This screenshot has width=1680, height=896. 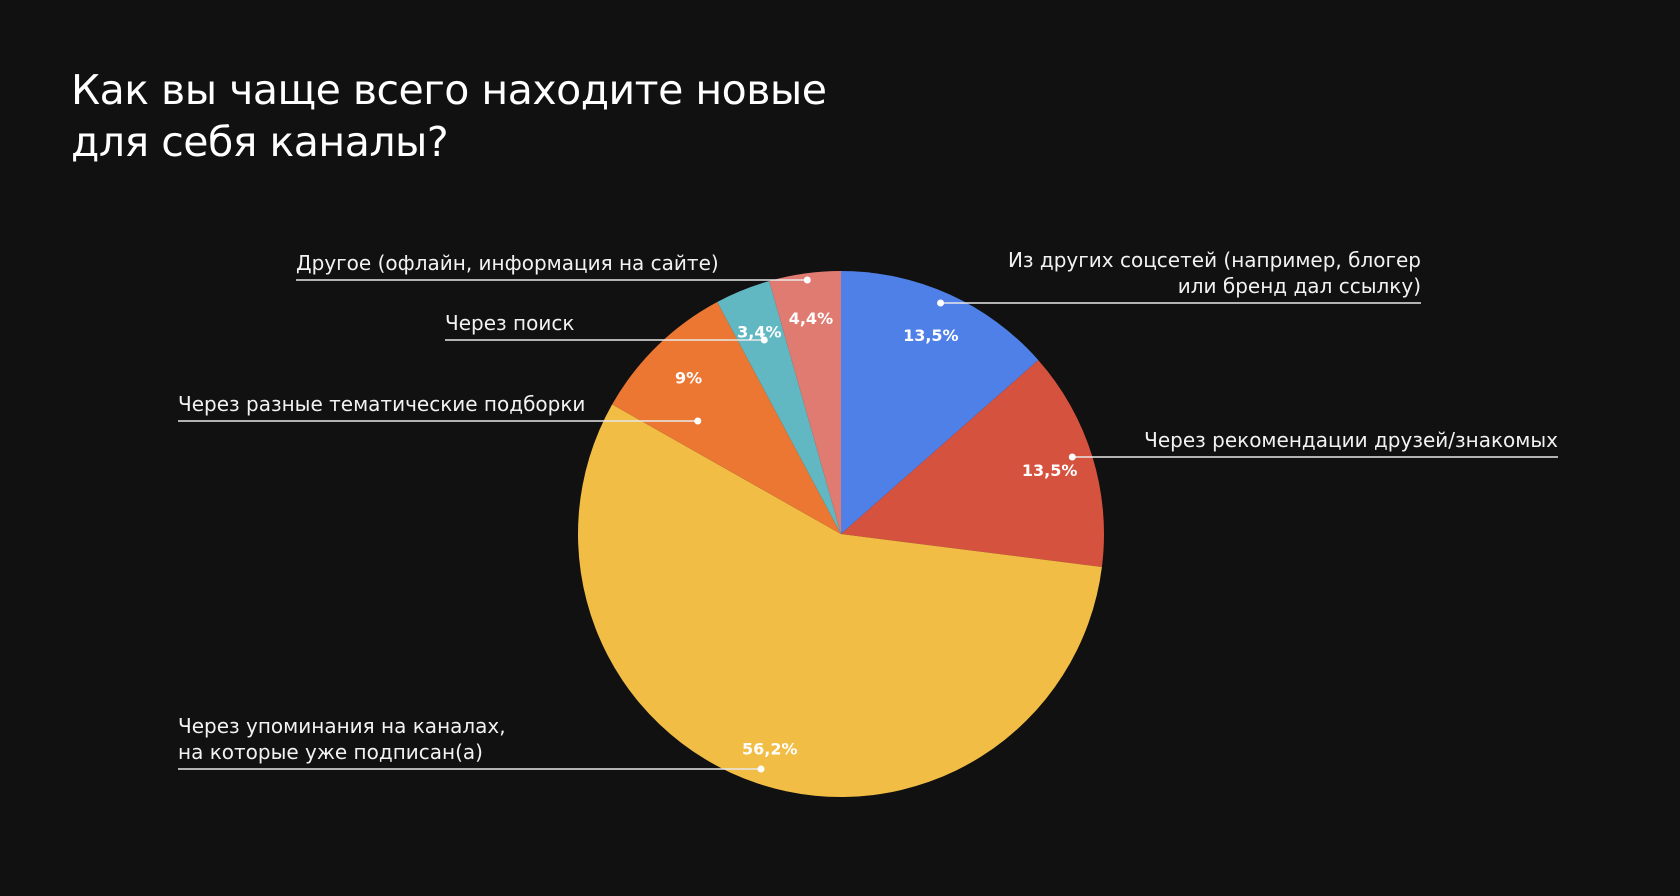 I want to click on category-label-1-line-1: Из других соцсетей (например, блогер, so click(x=1214, y=260).